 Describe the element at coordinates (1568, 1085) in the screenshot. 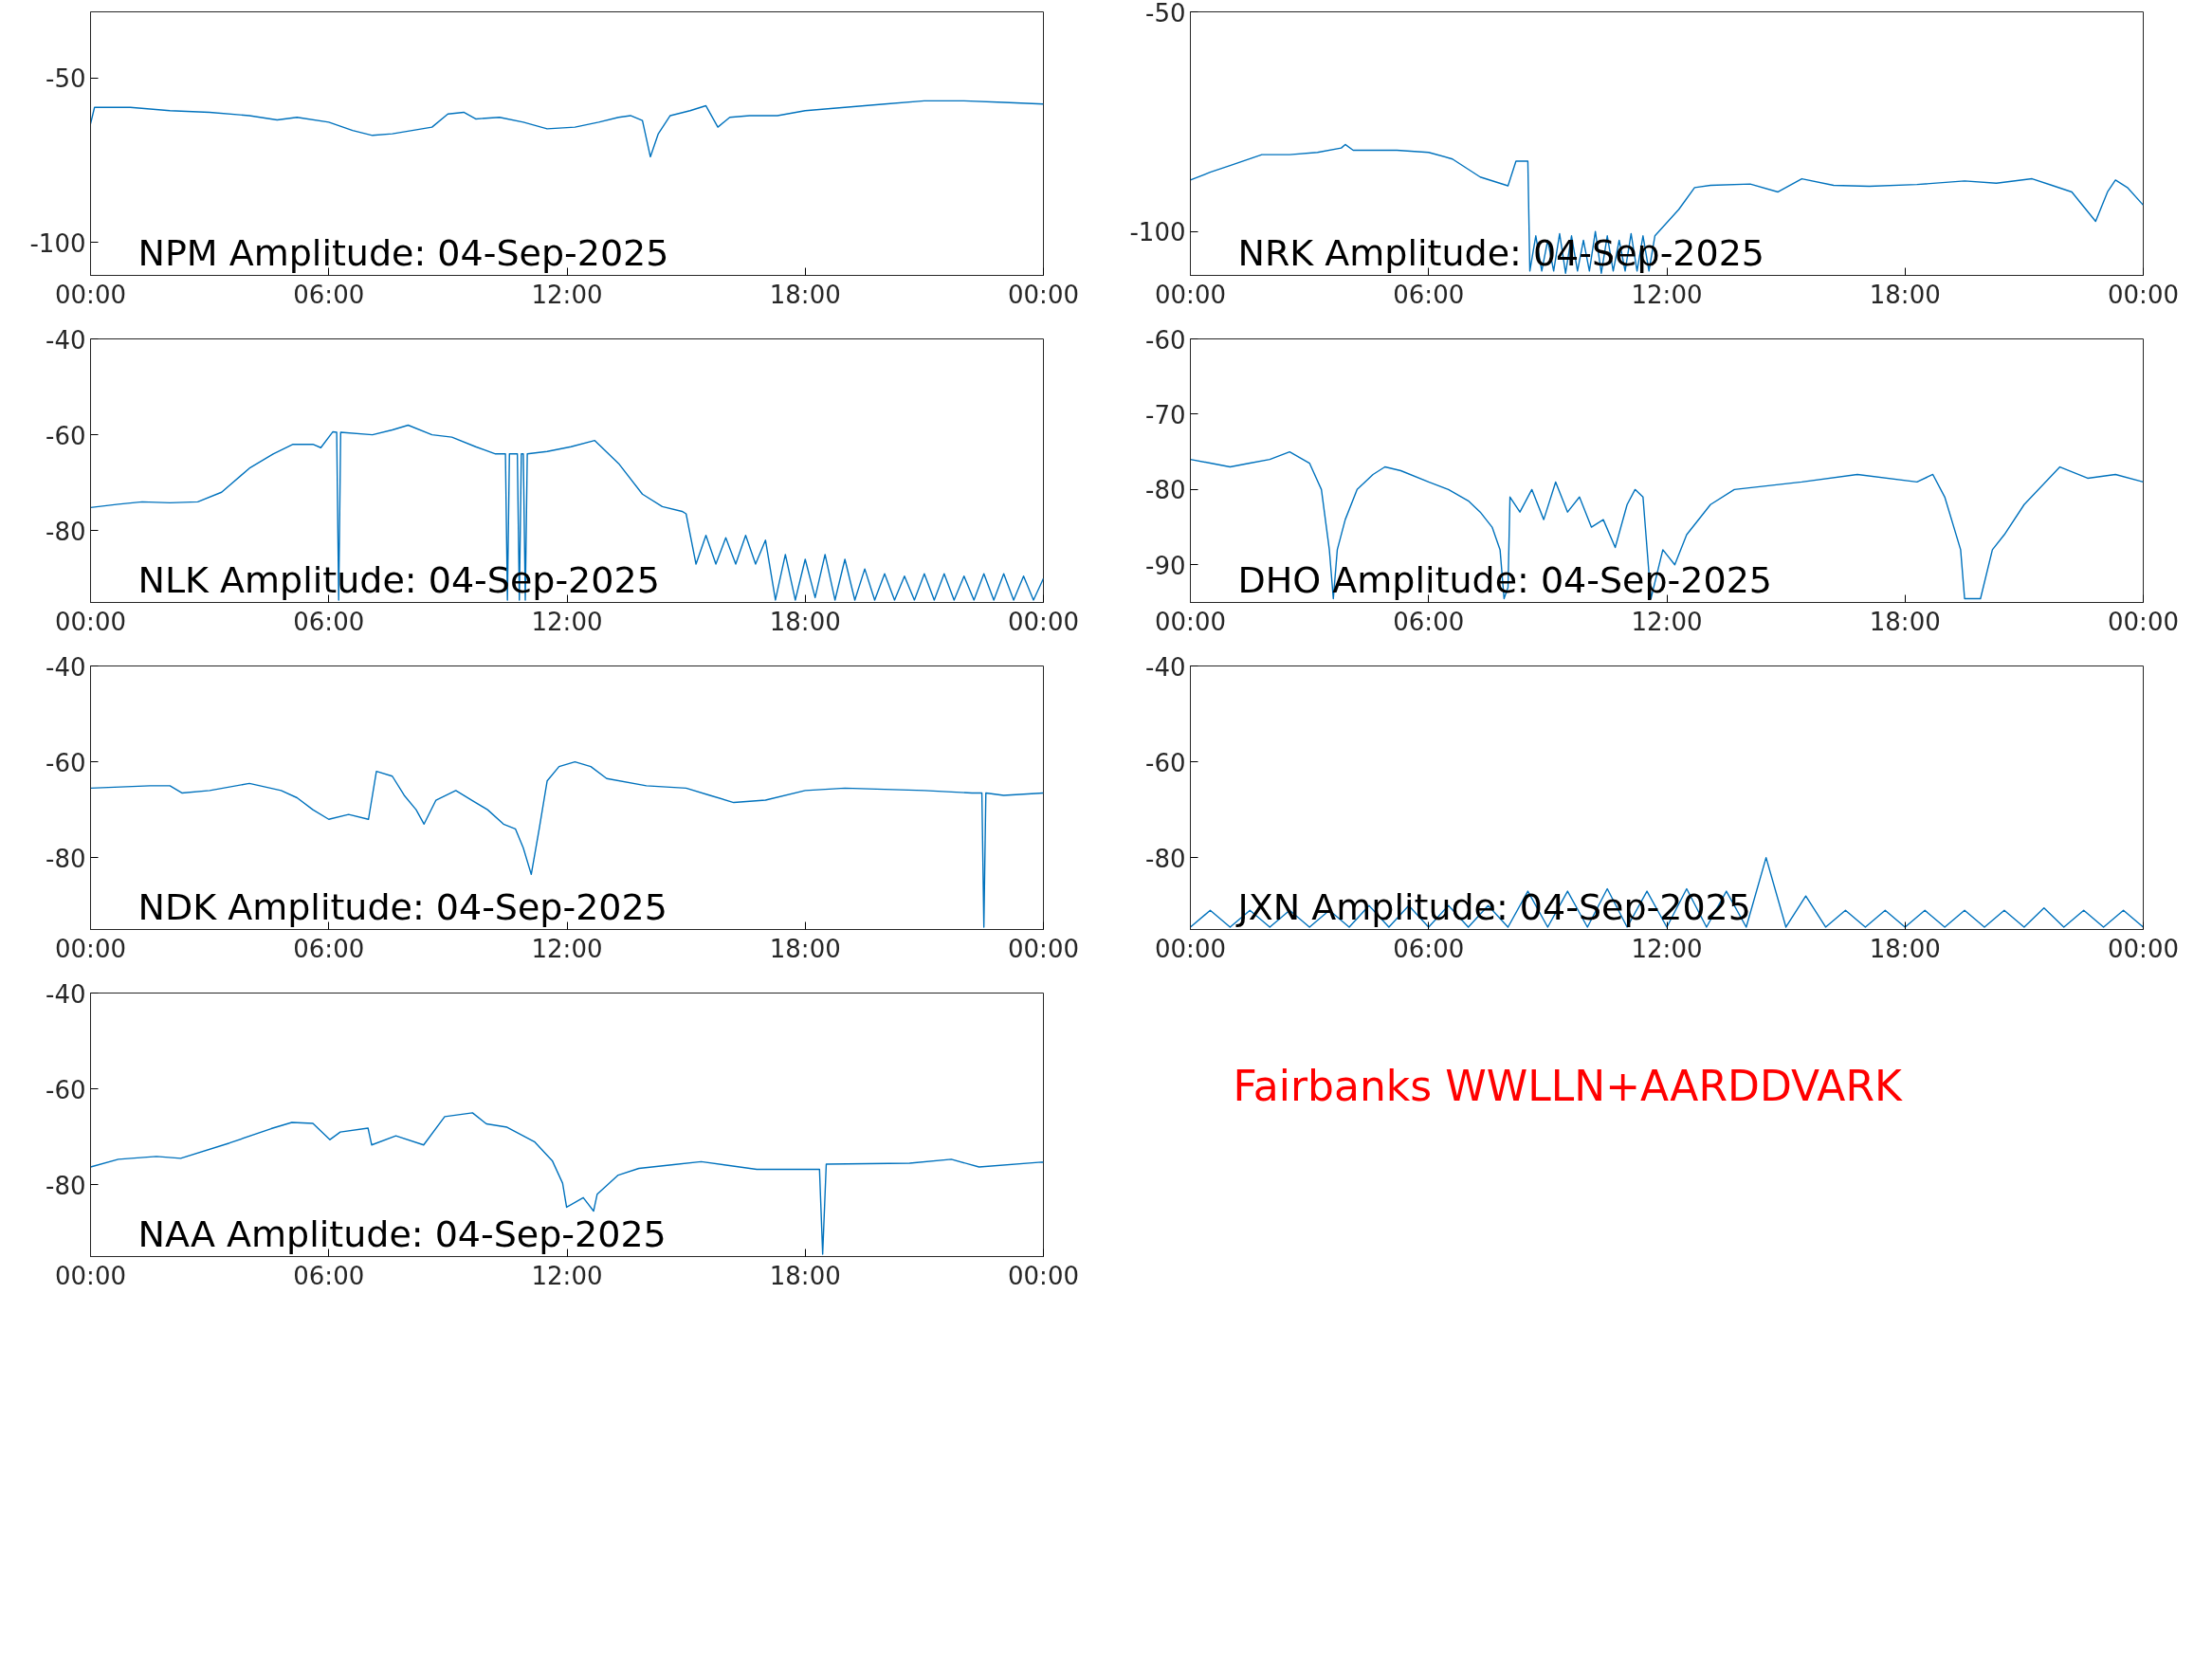

I see `text: Fairbanks WWLLN+AARDDVARK` at that location.